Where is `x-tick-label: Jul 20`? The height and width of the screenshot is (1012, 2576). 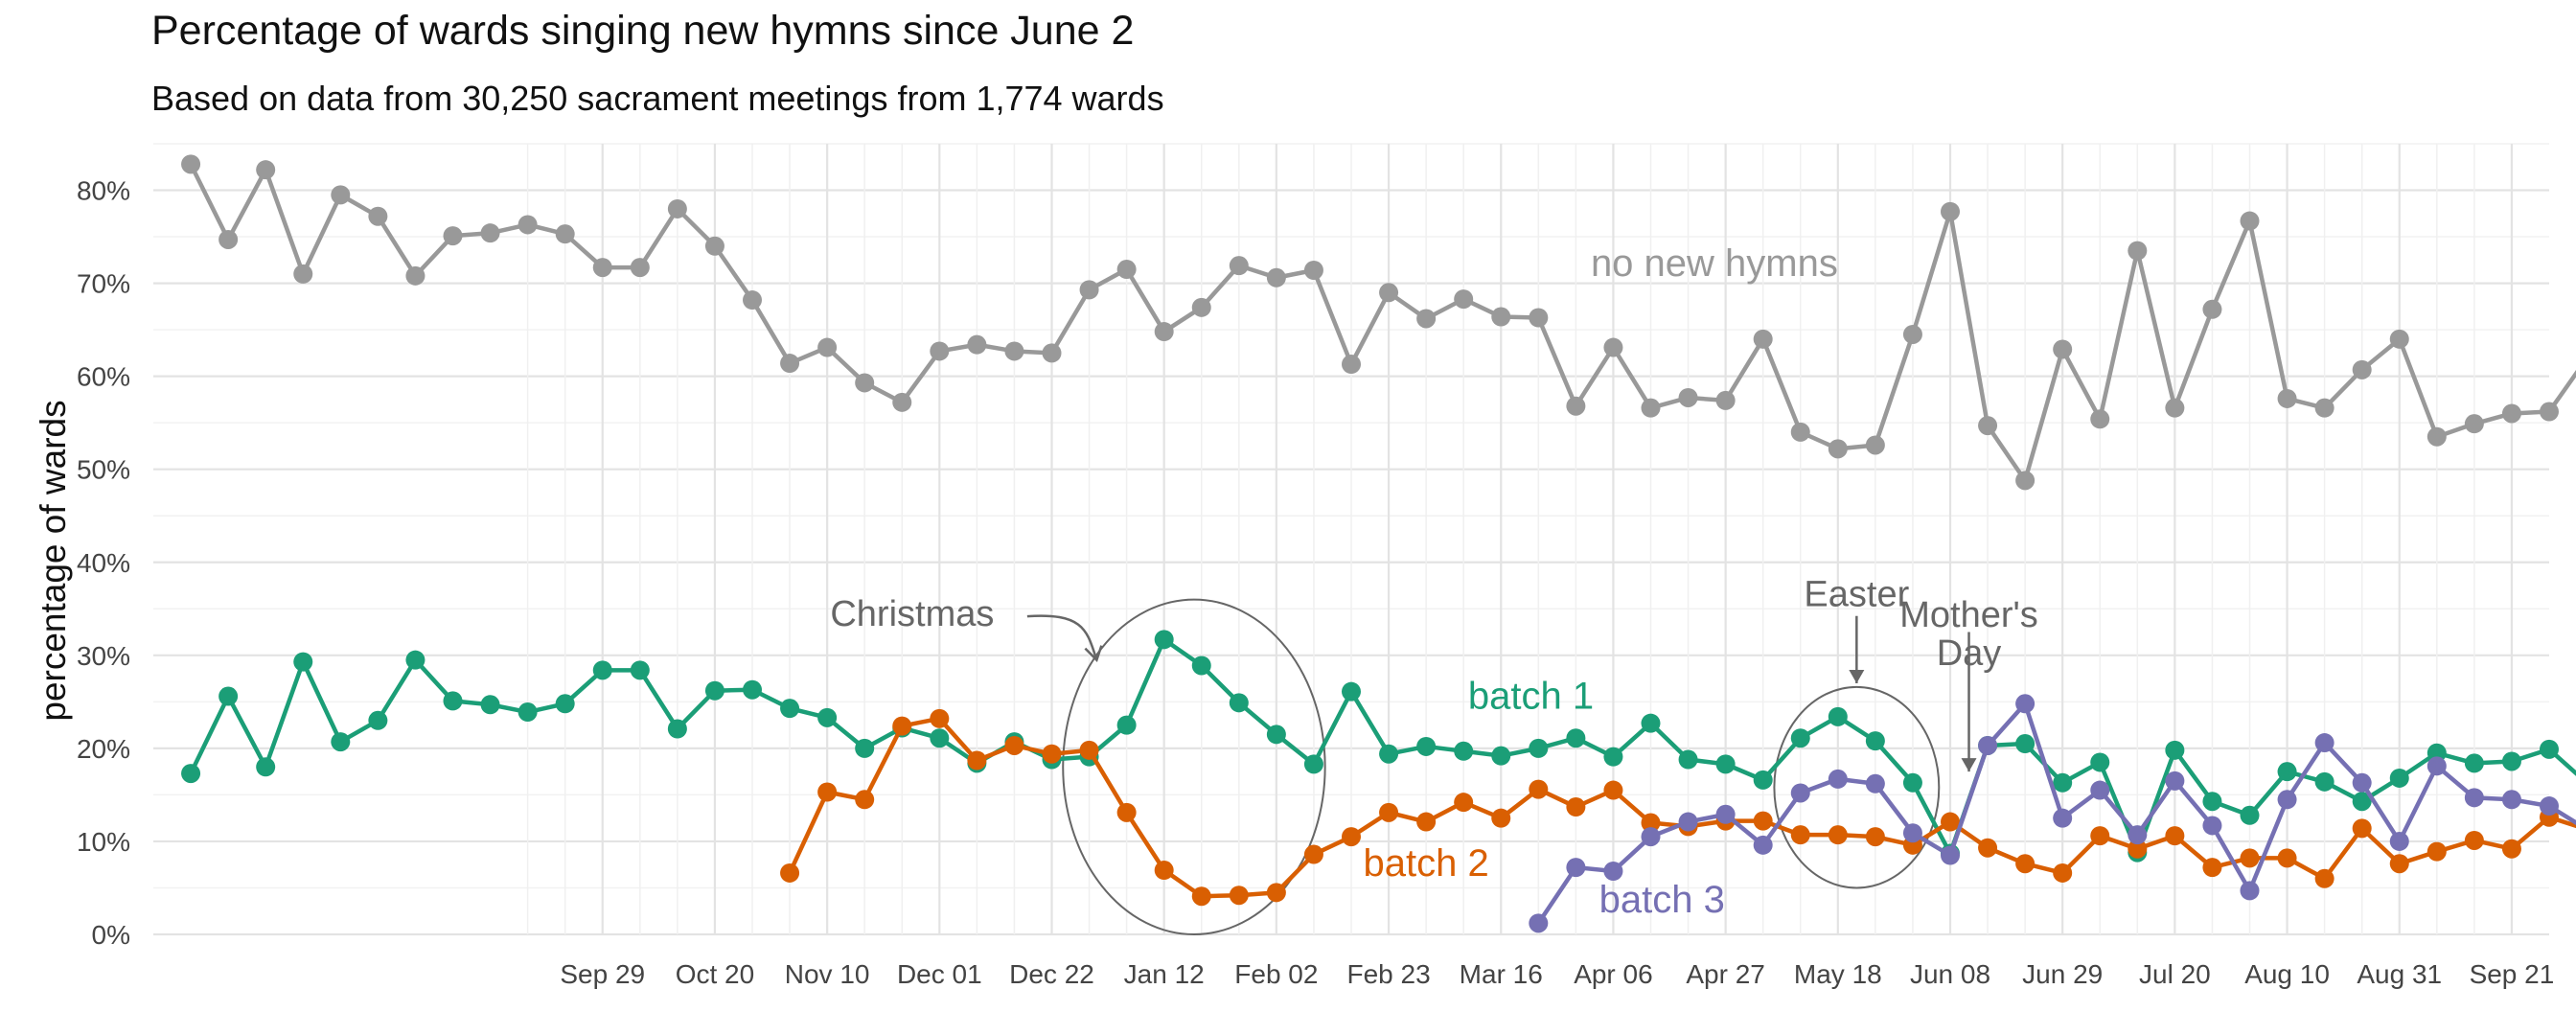 x-tick-label: Jul 20 is located at coordinates (2175, 974).